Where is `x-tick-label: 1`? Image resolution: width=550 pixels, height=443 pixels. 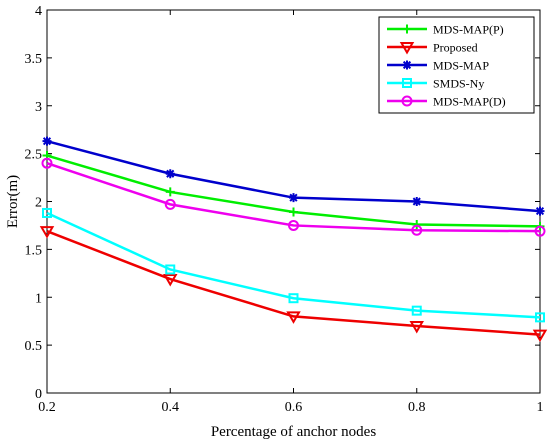 x-tick-label: 1 is located at coordinates (540, 407).